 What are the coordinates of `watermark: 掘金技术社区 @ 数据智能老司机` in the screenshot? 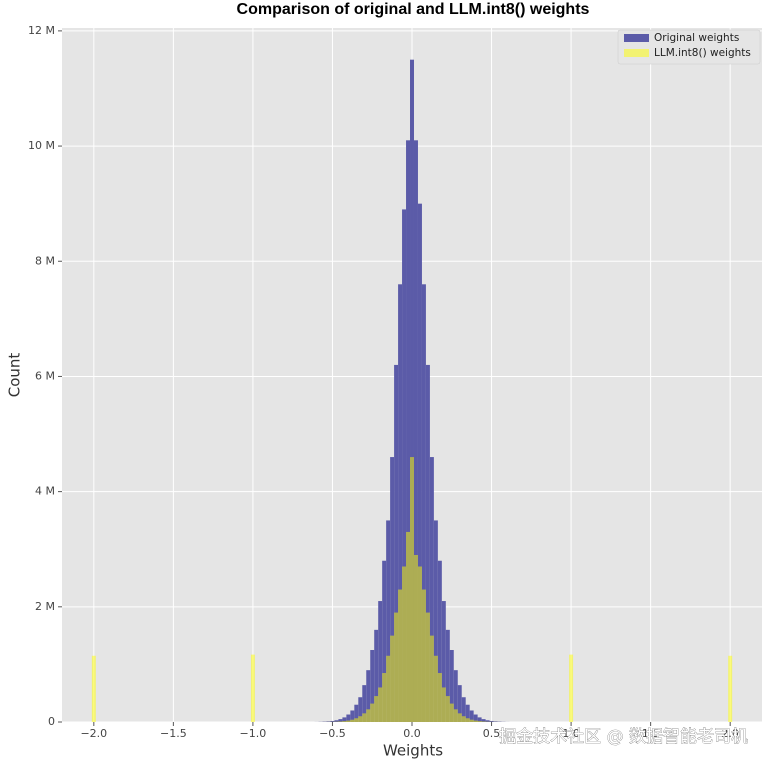 It's located at (623, 737).